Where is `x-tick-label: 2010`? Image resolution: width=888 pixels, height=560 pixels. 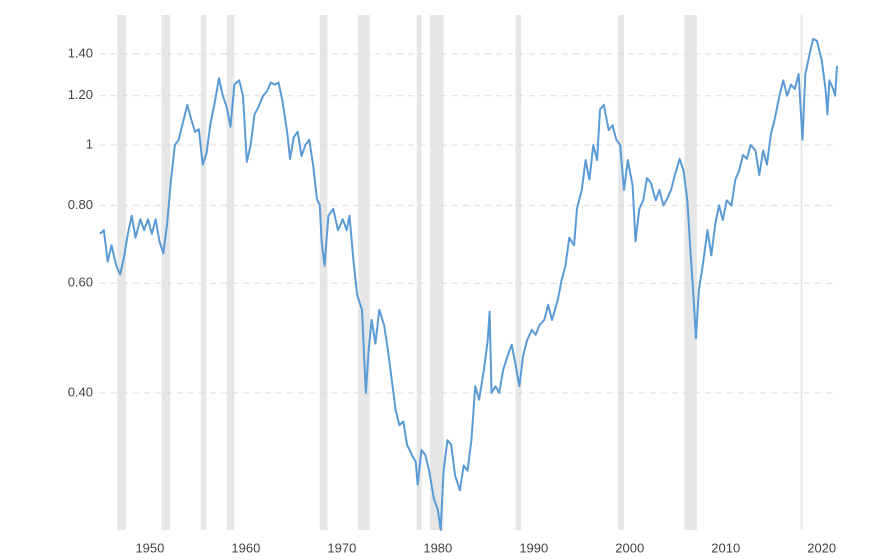
x-tick-label: 2010 is located at coordinates (725, 547).